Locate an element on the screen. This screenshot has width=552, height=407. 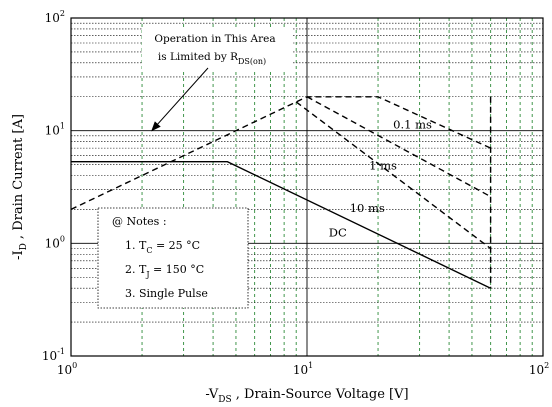
annotation-box is located at coordinates (217, 49).